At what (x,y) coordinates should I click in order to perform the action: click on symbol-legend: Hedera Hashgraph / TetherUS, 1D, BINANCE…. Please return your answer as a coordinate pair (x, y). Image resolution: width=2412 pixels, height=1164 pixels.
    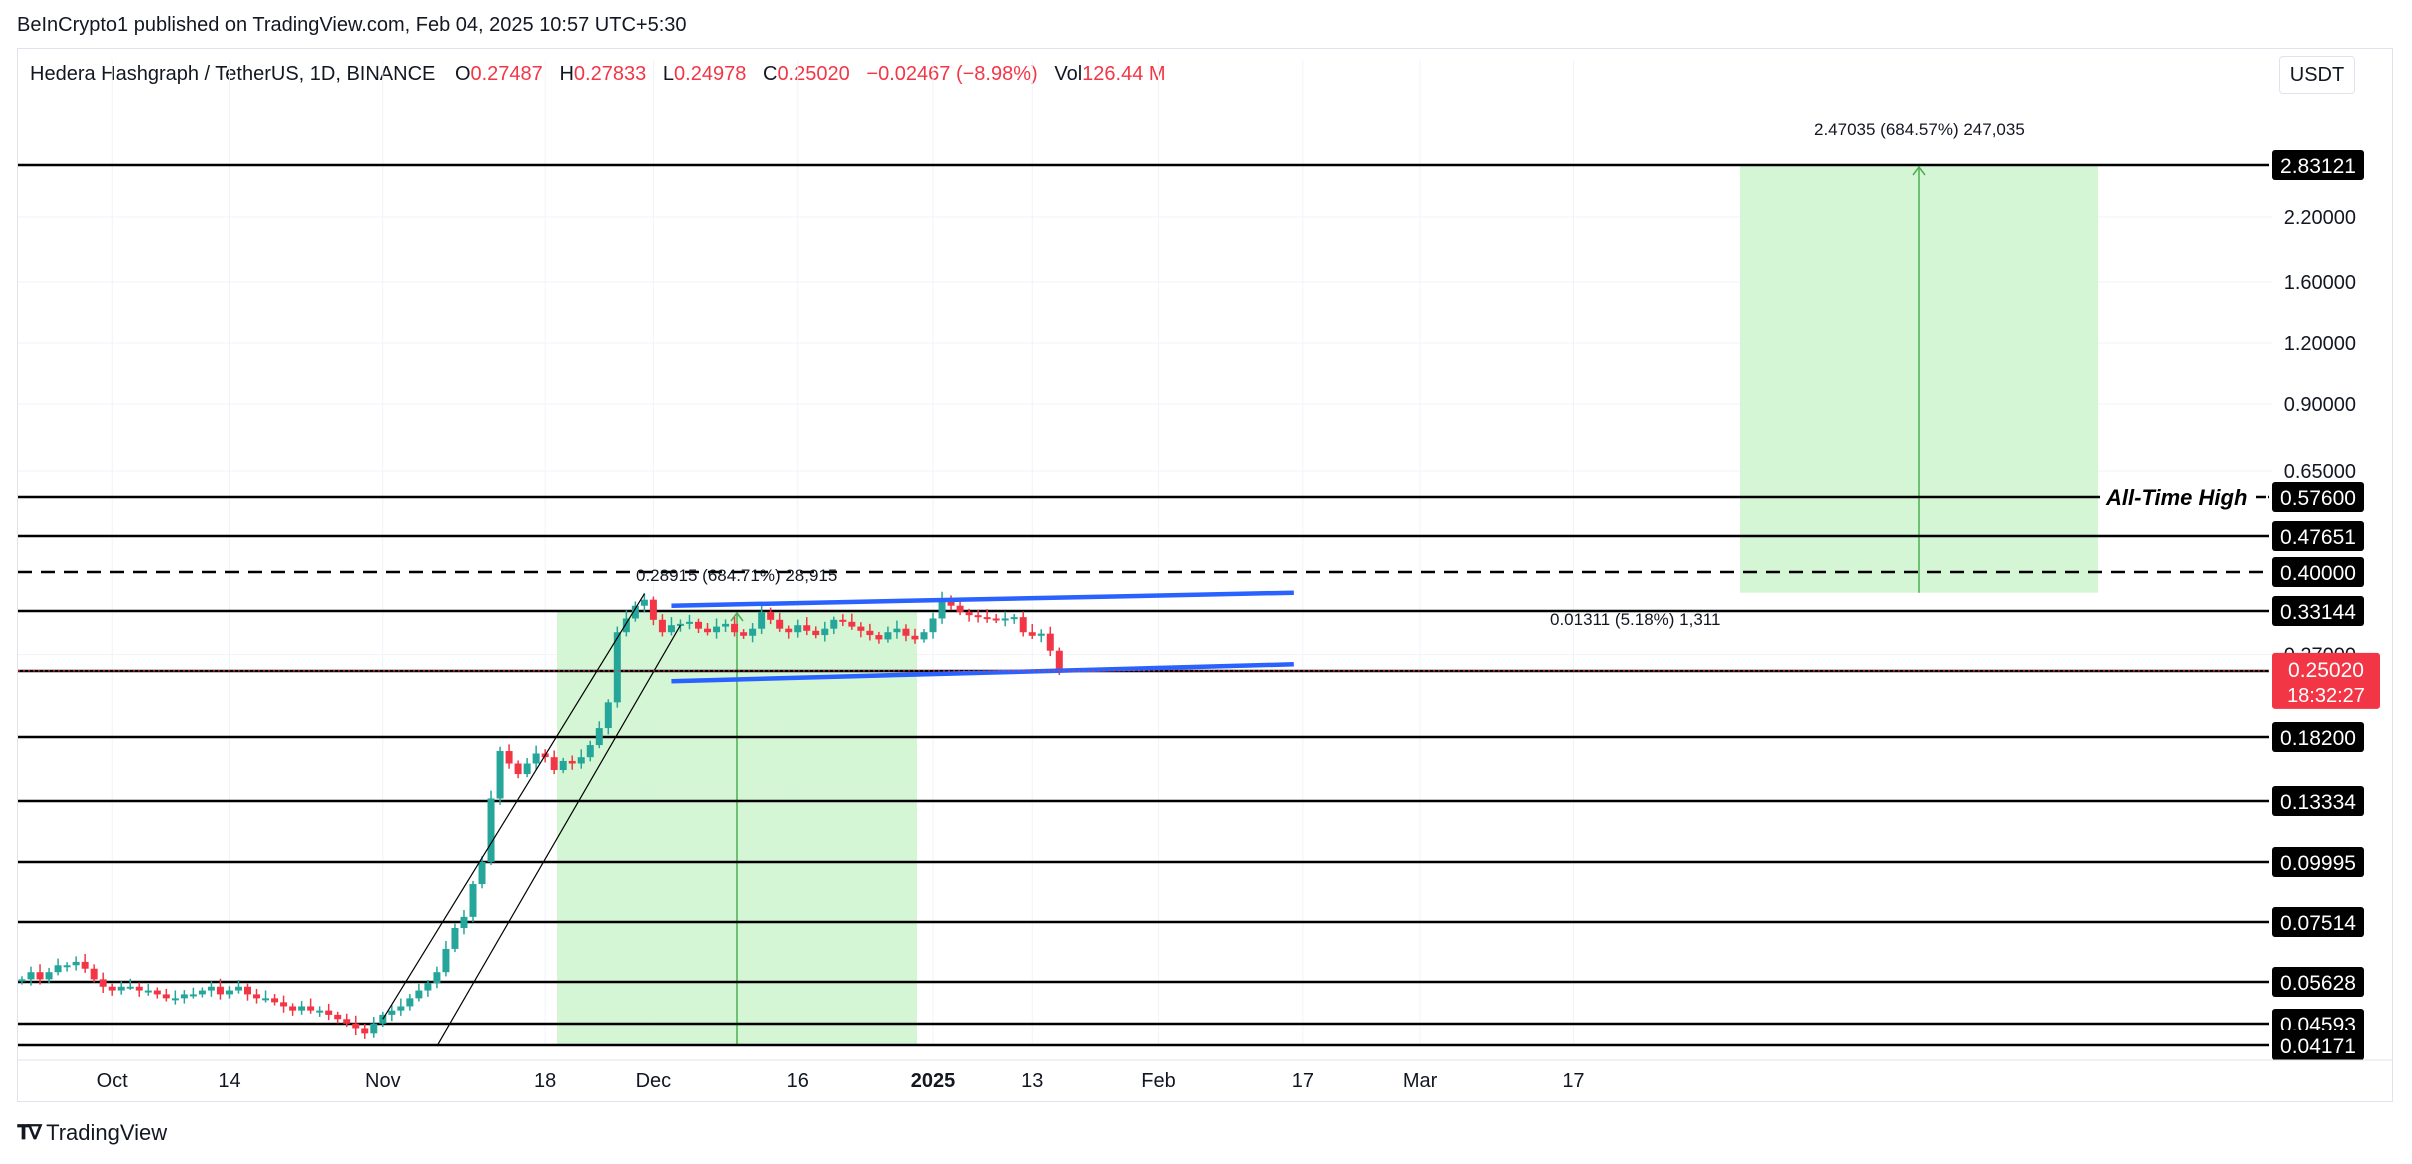
    Looking at the image, I should click on (598, 74).